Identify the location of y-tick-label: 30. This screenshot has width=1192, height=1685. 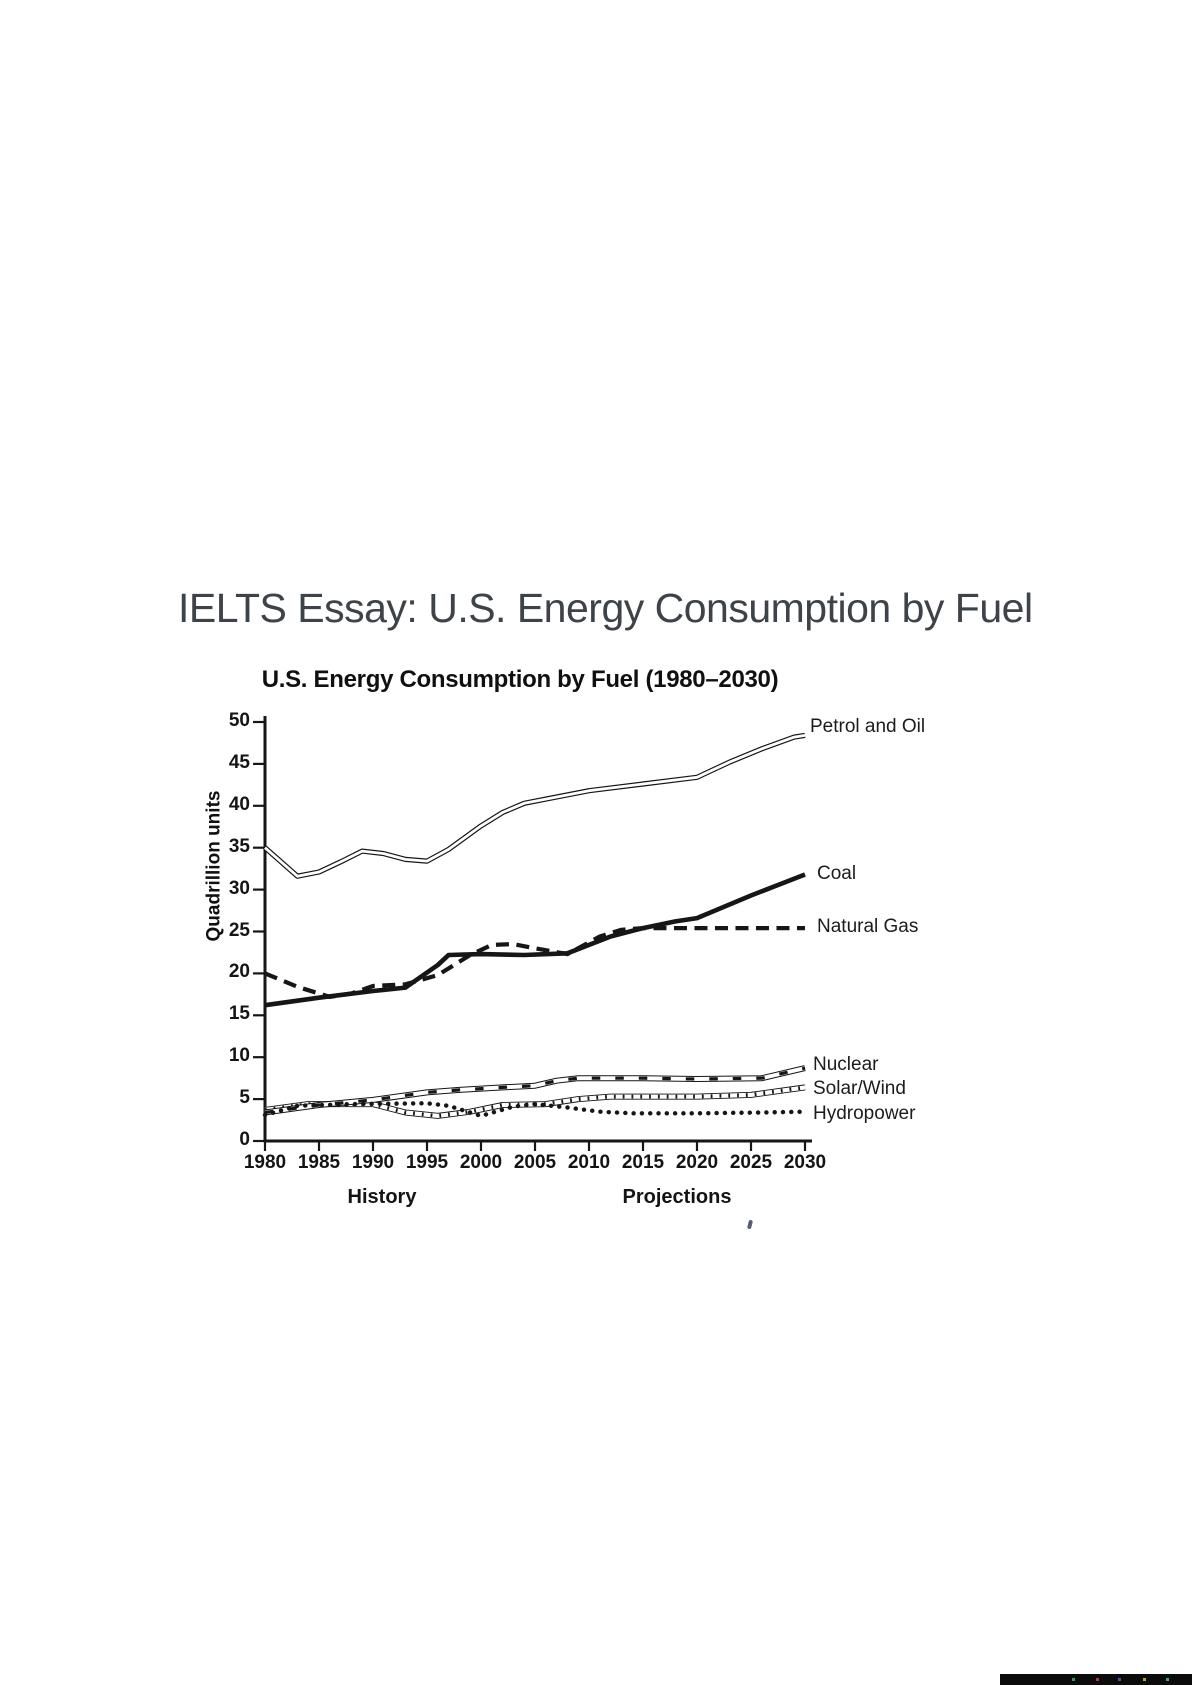
(239, 888).